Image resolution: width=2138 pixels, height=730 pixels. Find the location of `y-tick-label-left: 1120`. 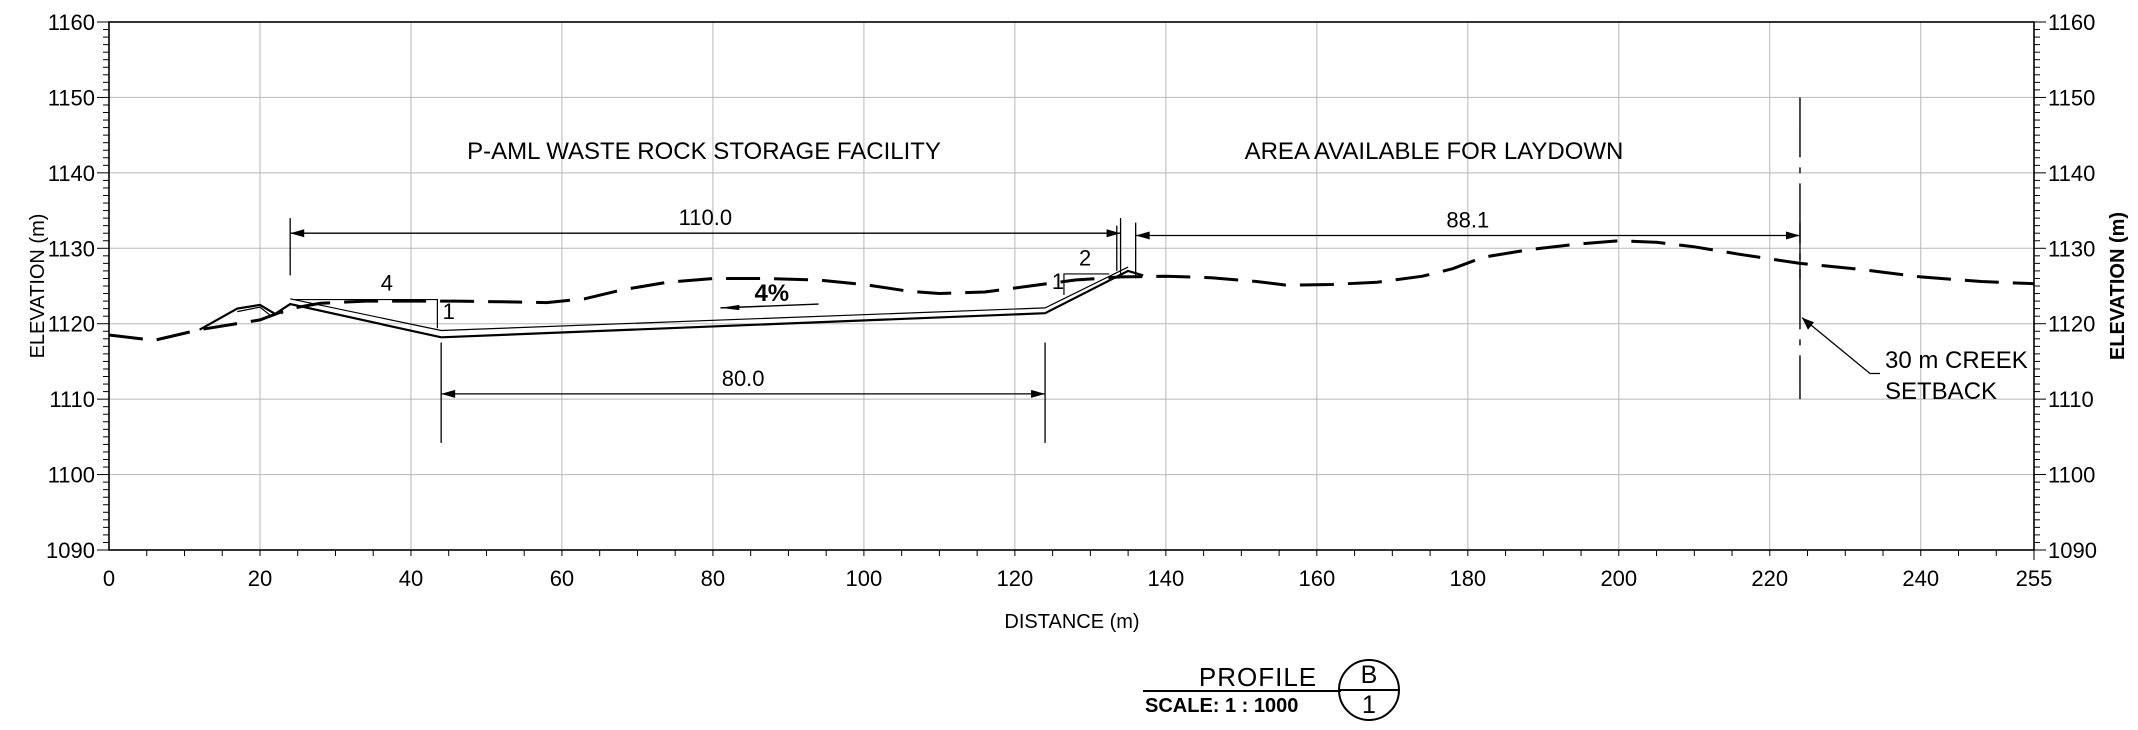

y-tick-label-left: 1120 is located at coordinates (71, 324).